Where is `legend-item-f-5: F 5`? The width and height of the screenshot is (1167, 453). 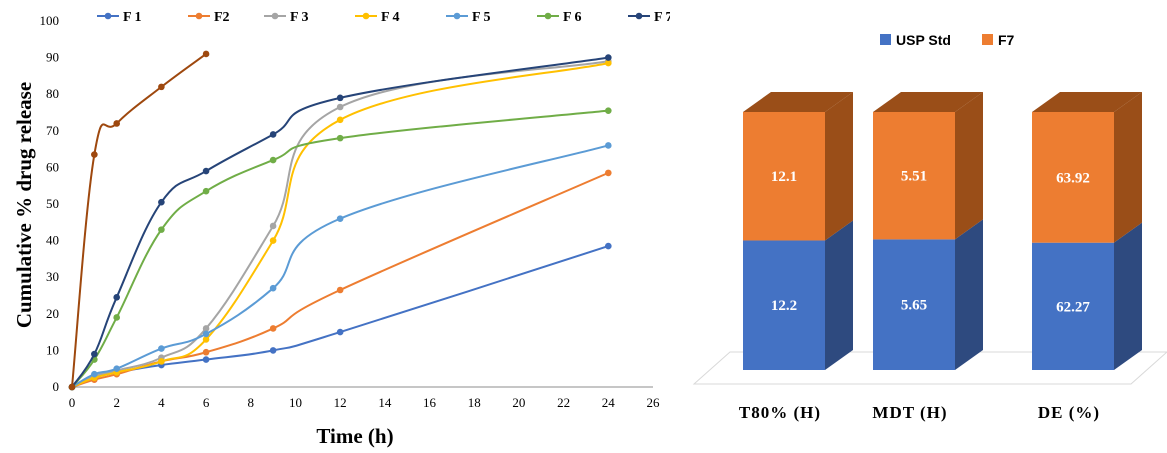 legend-item-f-5: F 5 is located at coordinates (468, 17).